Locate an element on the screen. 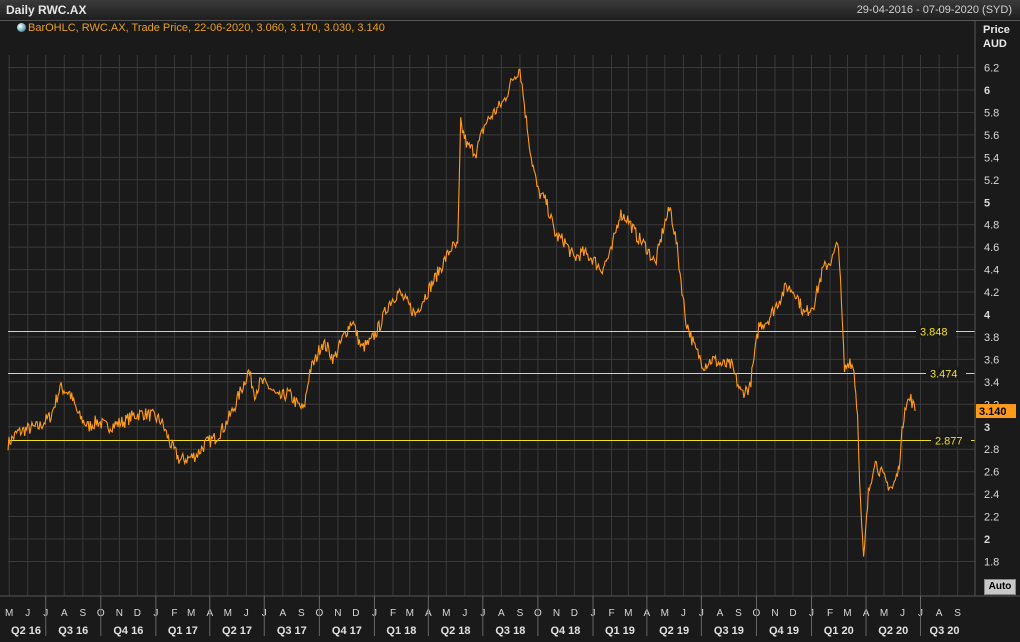 The width and height of the screenshot is (1020, 642). y-tick-label: 2.2 is located at coordinates (991, 518).